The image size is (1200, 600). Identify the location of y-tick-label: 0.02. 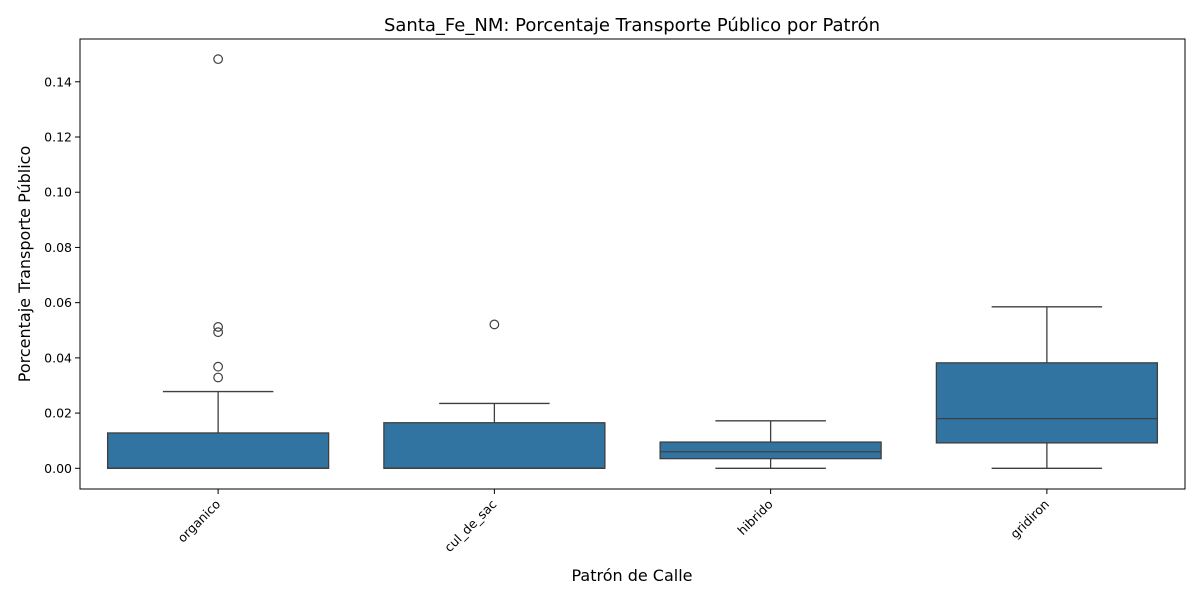
(58, 413).